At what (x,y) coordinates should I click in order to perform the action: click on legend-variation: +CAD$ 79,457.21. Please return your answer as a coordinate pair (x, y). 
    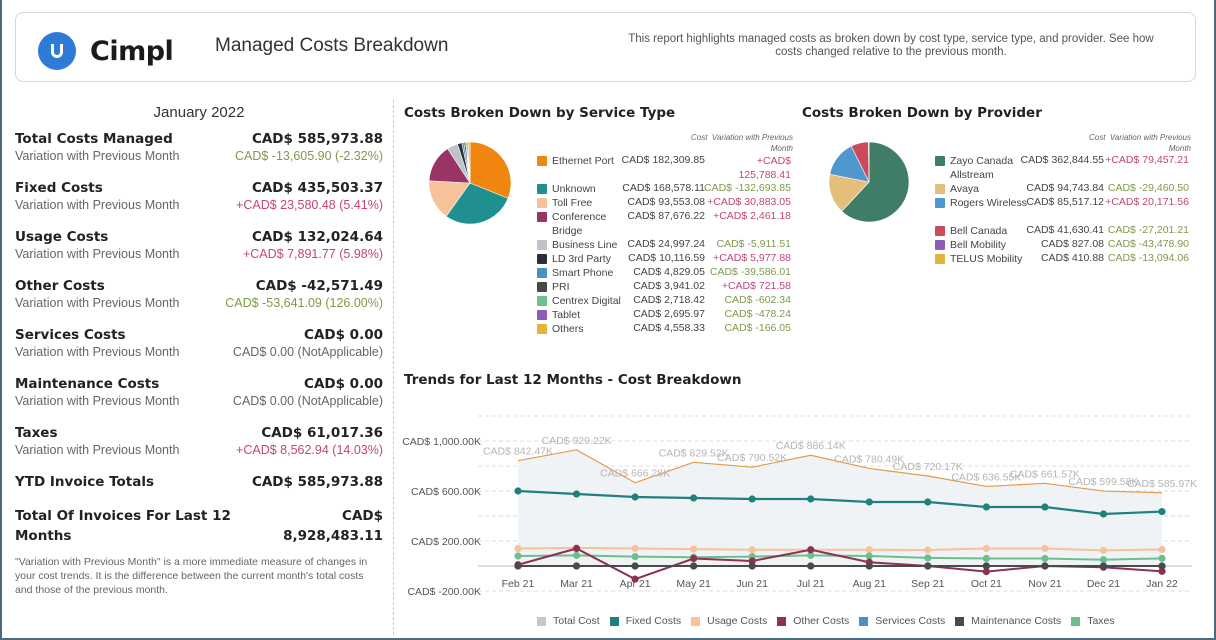
    Looking at the image, I should click on (1147, 160).